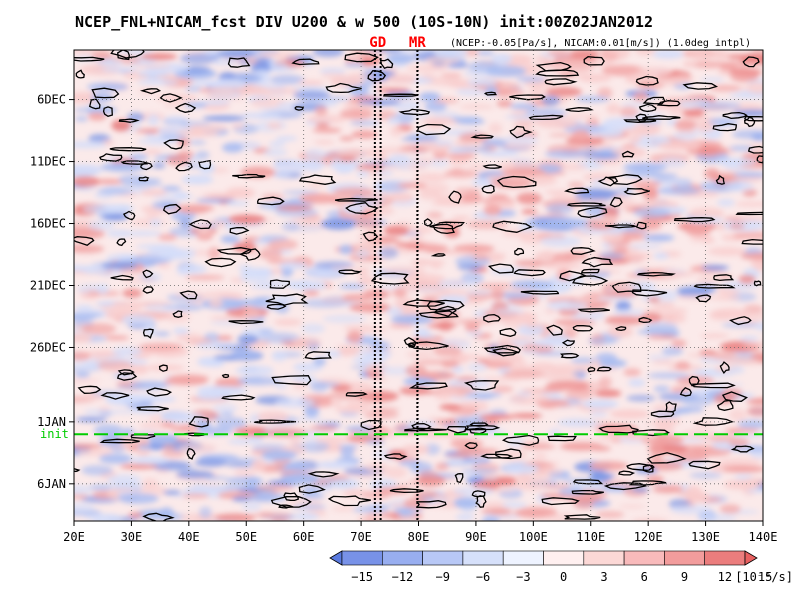 The height and width of the screenshot is (600, 800). I want to click on x-tick-label: 80E, so click(419, 537).